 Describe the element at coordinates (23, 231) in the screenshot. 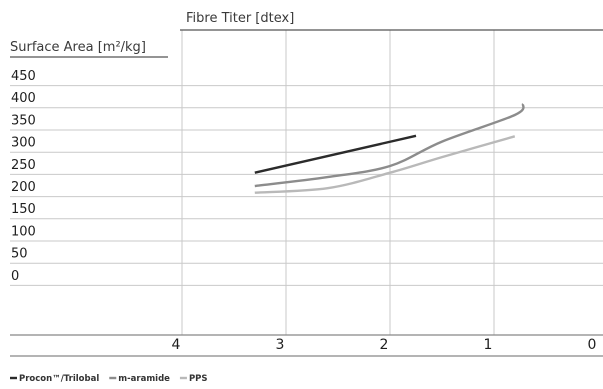

I see `y-tick-label: 100` at that location.